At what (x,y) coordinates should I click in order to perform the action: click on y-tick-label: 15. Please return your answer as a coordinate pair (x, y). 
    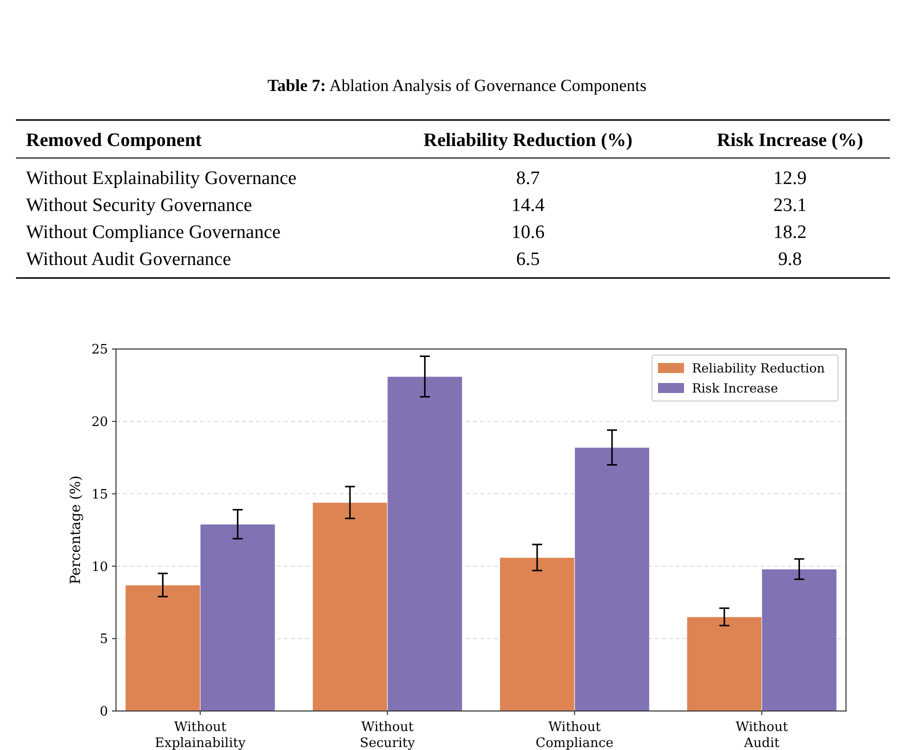
    Looking at the image, I should click on (99, 494).